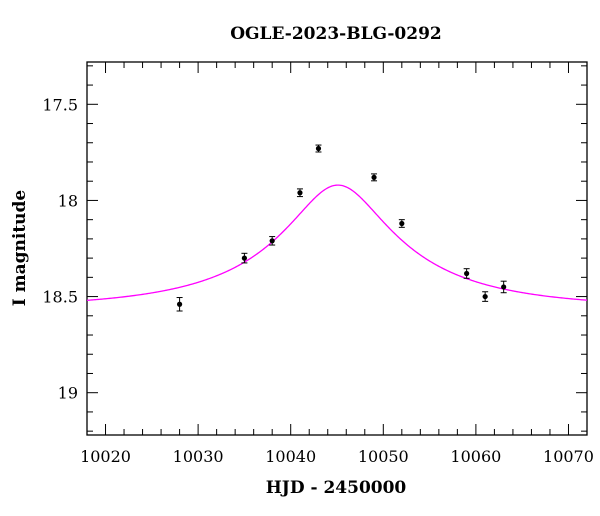 The image size is (600, 516). What do you see at coordinates (105, 456) in the screenshot?
I see `x-tick-label: 10020` at bounding box center [105, 456].